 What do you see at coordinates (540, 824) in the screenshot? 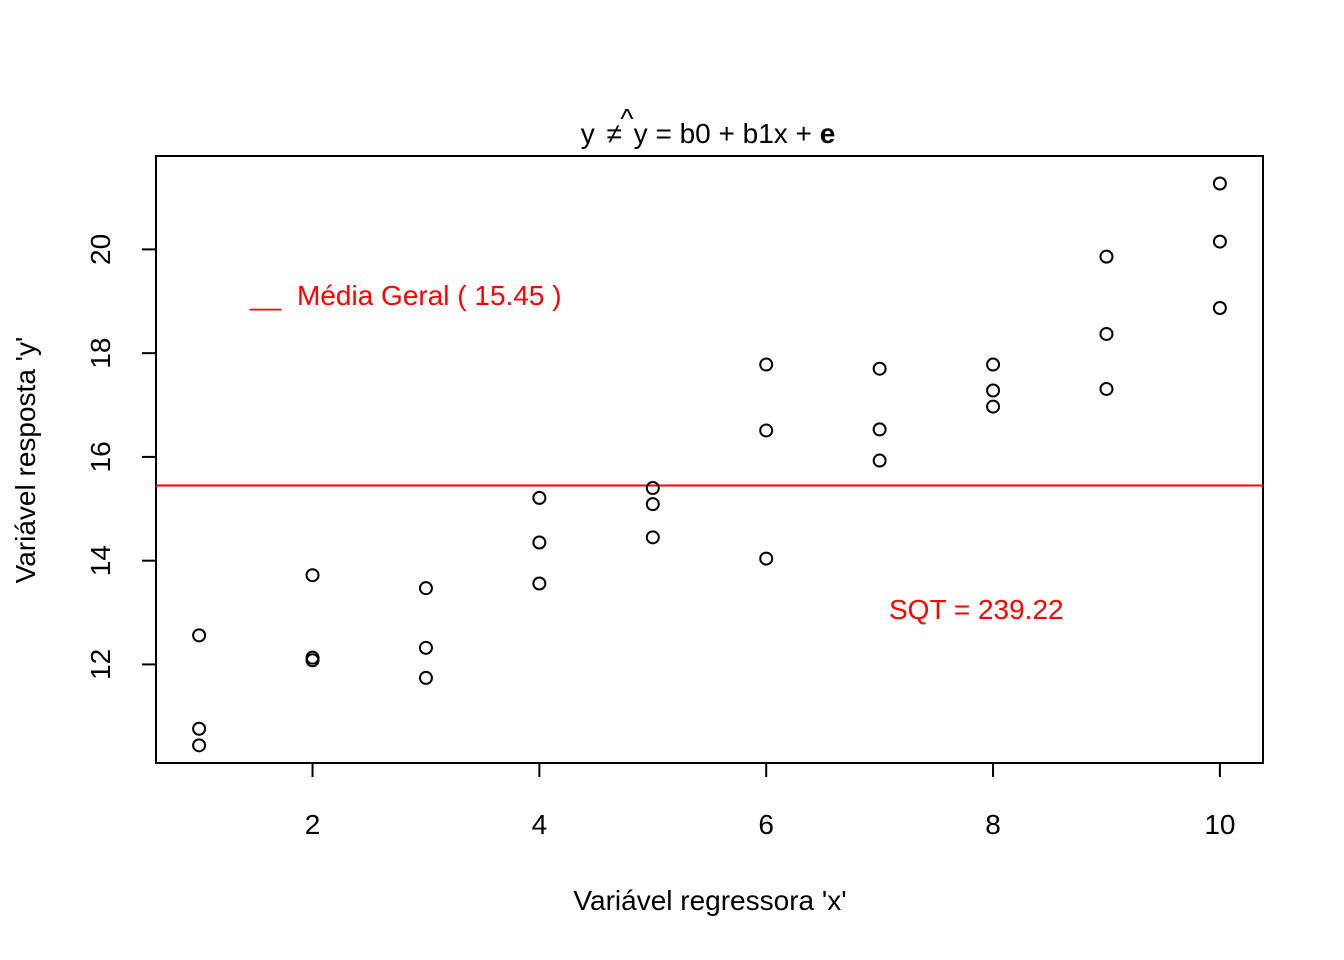
I see `x-tick-label: 4` at bounding box center [540, 824].